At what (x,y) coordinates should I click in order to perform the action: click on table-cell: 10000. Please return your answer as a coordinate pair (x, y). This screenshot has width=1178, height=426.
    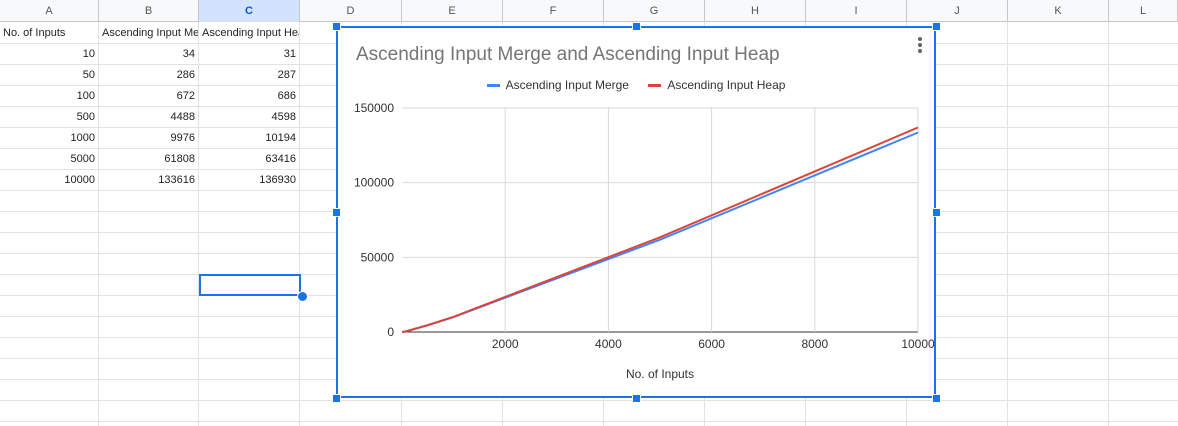
    Looking at the image, I should click on (79, 180).